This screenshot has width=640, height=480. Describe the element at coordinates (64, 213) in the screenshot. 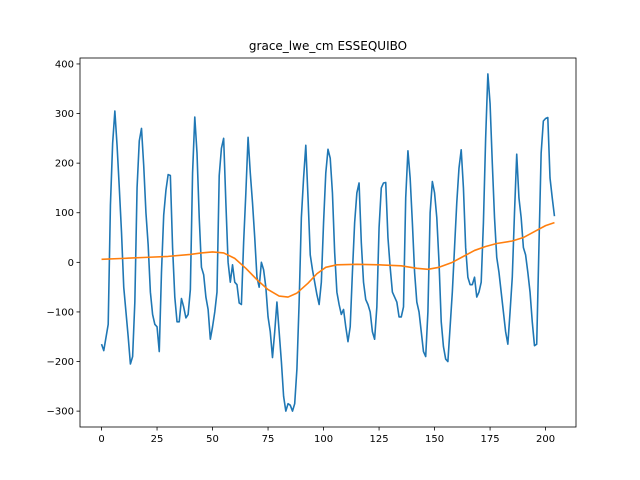

I see `y-tick-label: 100` at that location.